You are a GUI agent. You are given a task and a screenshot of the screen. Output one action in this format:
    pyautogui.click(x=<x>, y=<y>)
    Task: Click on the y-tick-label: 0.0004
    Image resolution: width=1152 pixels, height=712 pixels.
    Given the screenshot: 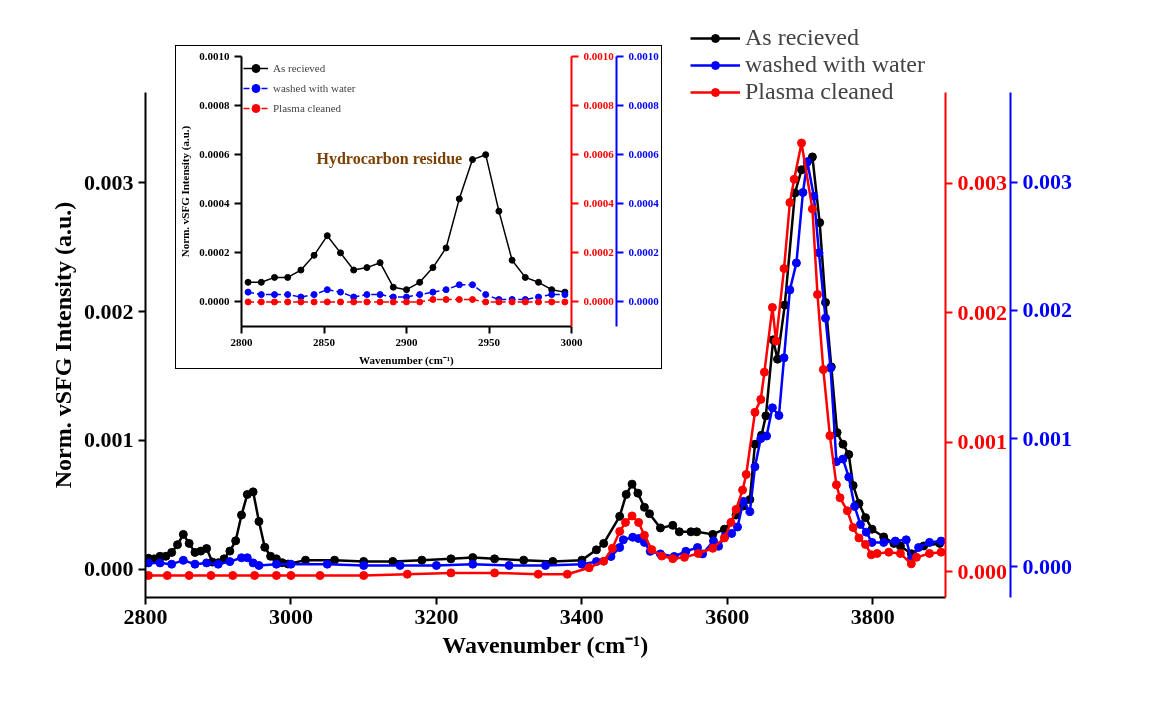 What is the action you would take?
    pyautogui.click(x=214, y=203)
    